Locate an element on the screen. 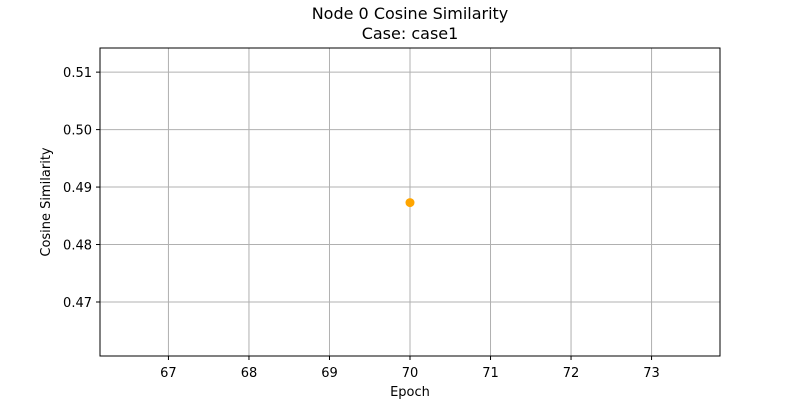 This screenshot has width=800, height=404. chart-title: Node 0 Cosine Similarity is located at coordinates (410, 13).